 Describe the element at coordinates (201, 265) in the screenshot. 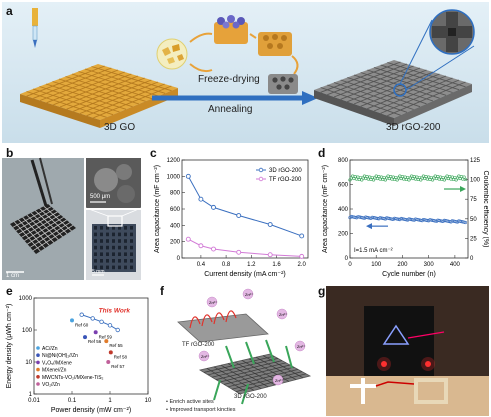

I see `x-tick-label: 0.4` at that location.